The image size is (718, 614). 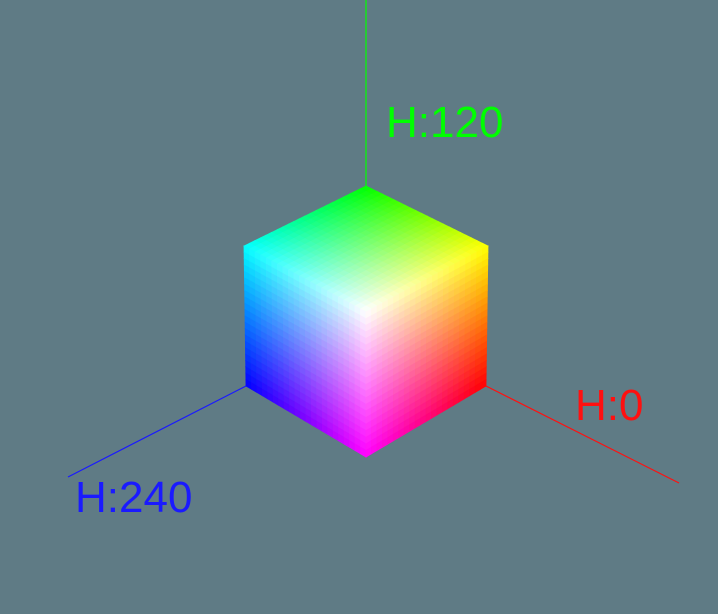 I want to click on cube-left-face, so click(x=305, y=351).